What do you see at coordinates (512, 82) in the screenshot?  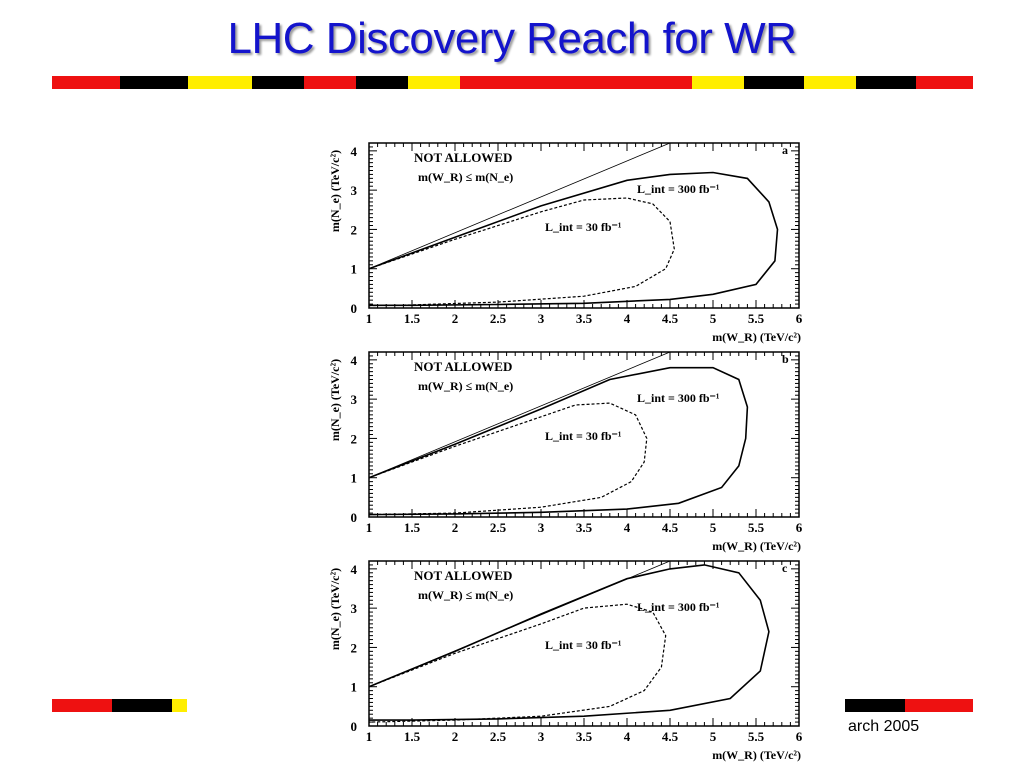 I see `header-stripe` at bounding box center [512, 82].